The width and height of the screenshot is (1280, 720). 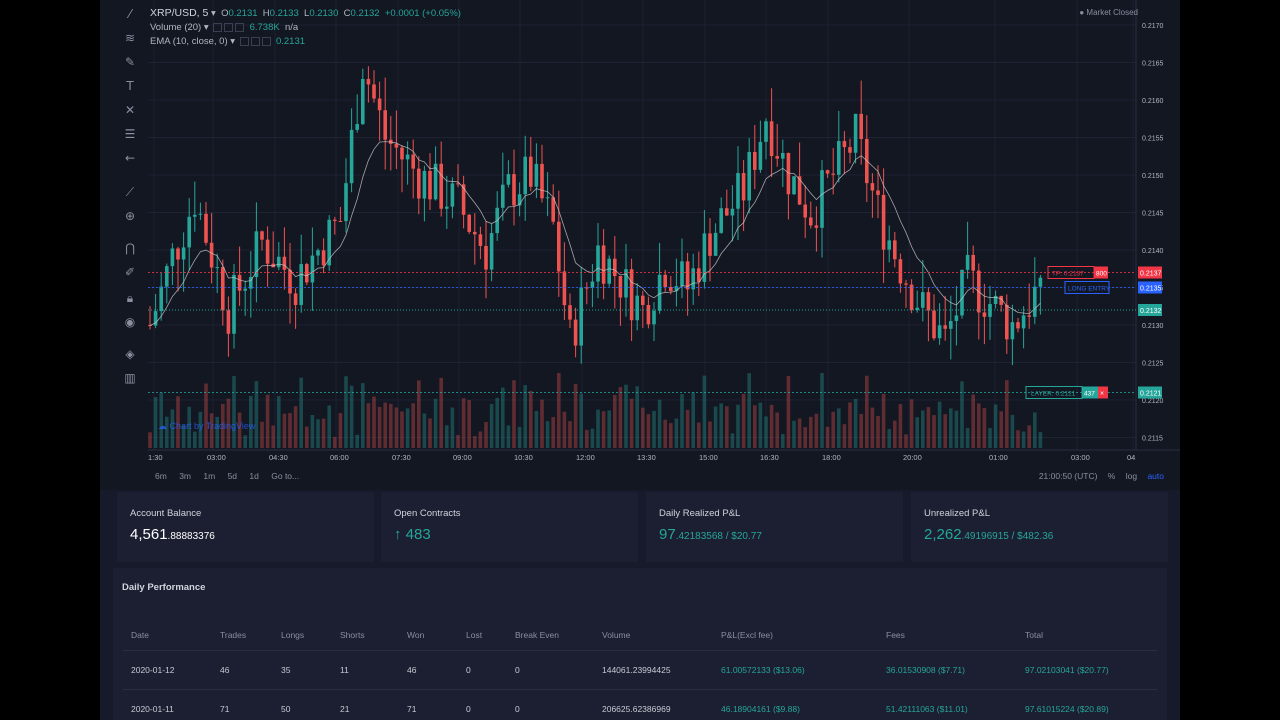 What do you see at coordinates (130, 38) in the screenshot?
I see `fib-icon: ≋` at bounding box center [130, 38].